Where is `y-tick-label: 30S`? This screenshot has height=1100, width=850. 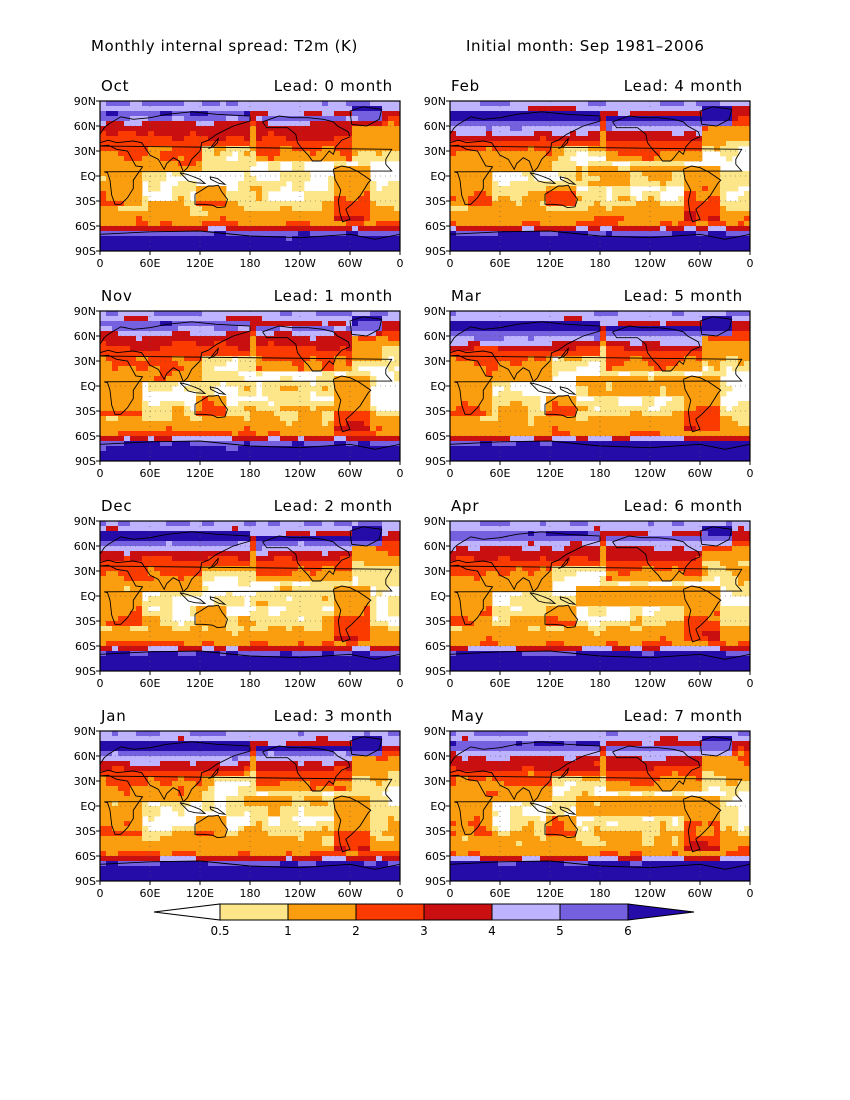
y-tick-label: 30S is located at coordinates (435, 201).